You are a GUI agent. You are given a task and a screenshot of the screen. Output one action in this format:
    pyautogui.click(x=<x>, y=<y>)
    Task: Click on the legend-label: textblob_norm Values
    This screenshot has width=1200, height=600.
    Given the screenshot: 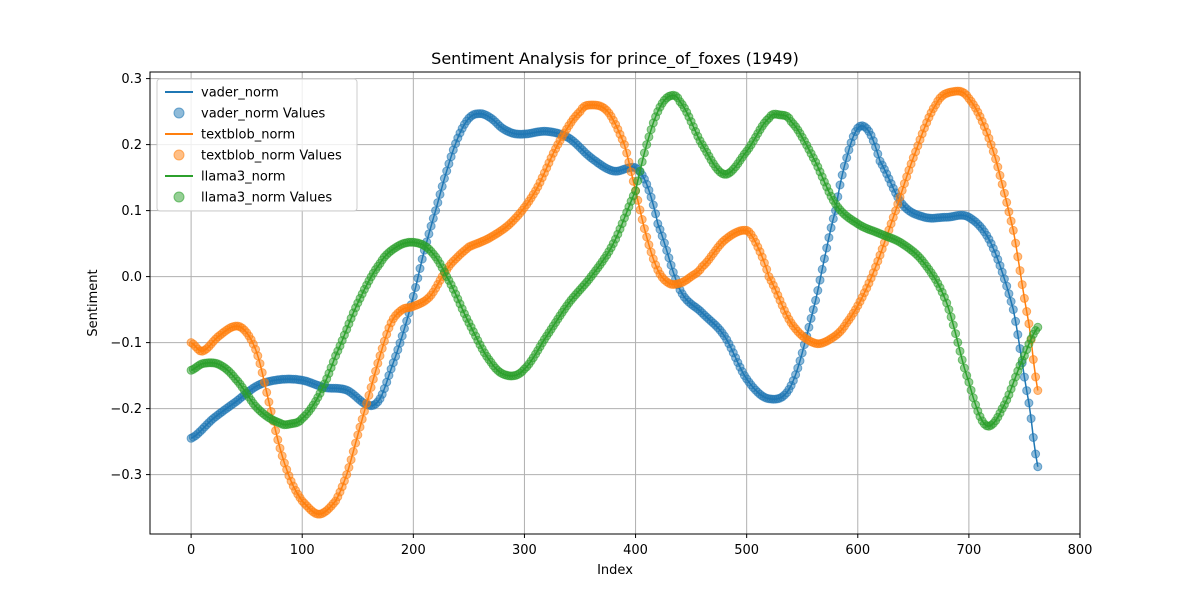 What is the action you would take?
    pyautogui.click(x=271, y=156)
    